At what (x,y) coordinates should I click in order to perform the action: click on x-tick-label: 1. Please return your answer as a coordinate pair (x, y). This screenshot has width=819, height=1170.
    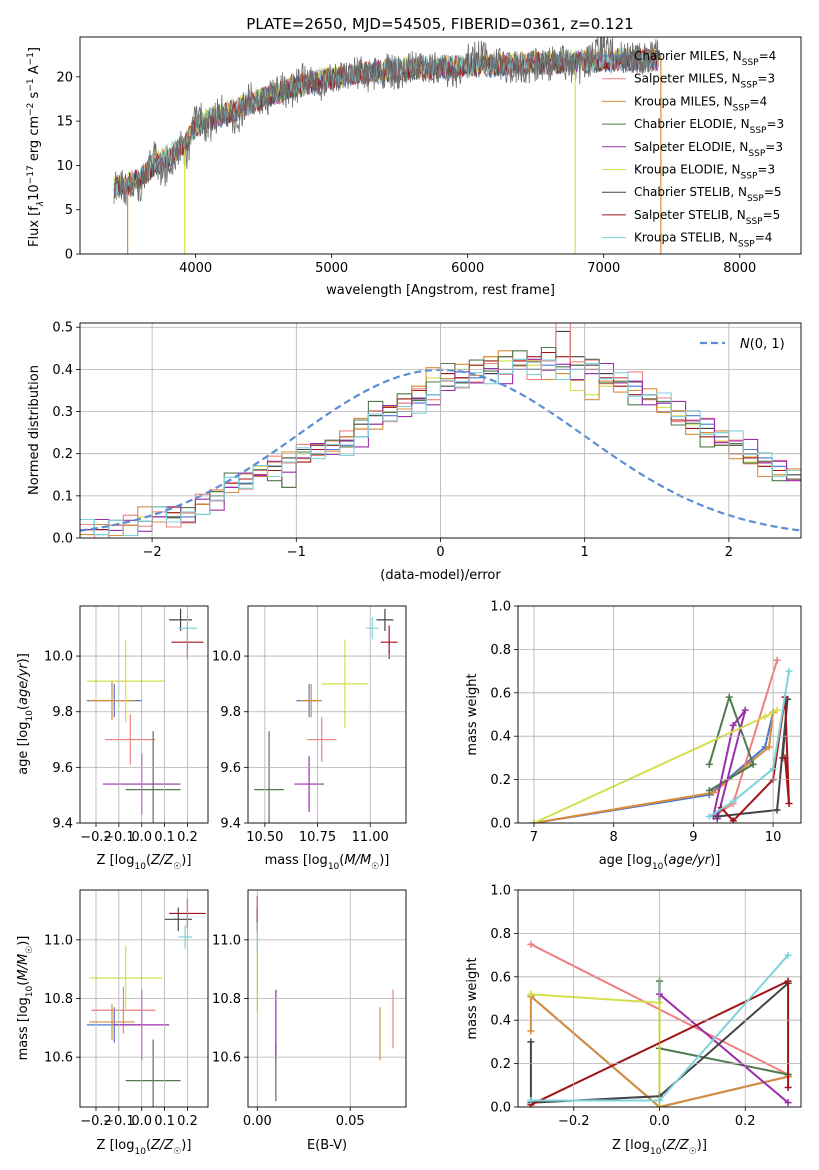
    Looking at the image, I should click on (585, 552).